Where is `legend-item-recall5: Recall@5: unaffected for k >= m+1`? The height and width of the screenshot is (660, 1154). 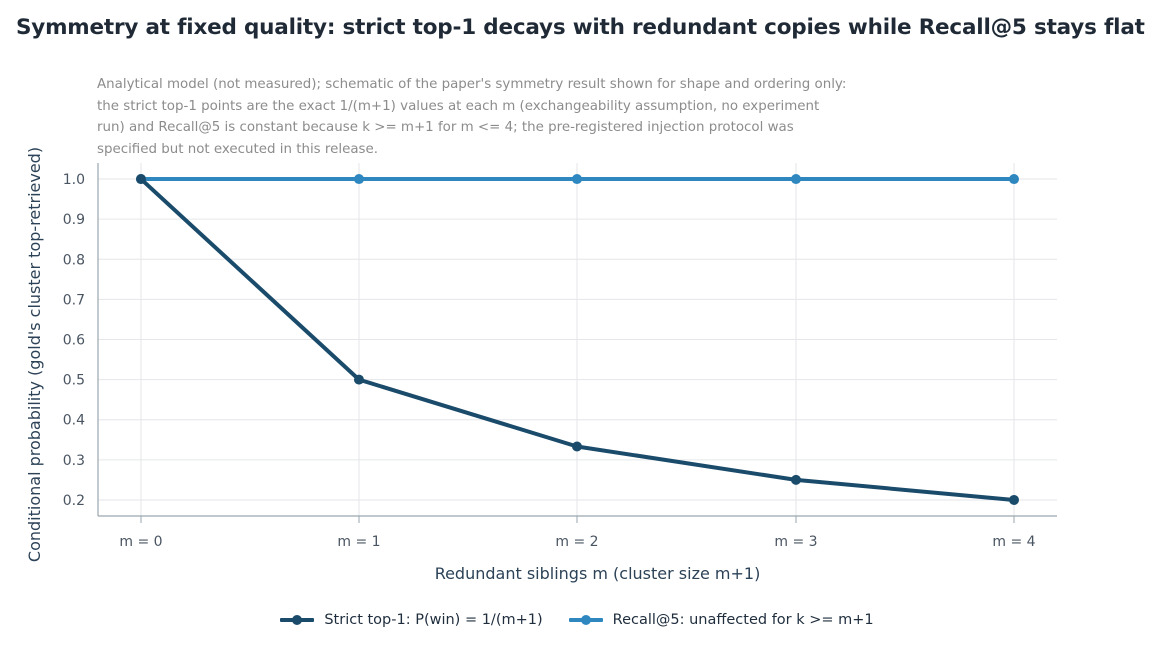 legend-item-recall5: Recall@5: unaffected for k >= m+1 is located at coordinates (721, 620).